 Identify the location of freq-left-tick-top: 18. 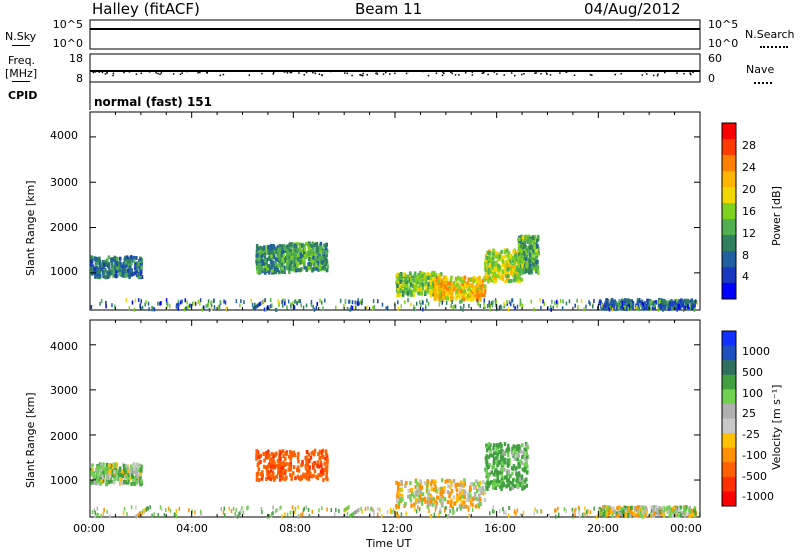
(76, 58).